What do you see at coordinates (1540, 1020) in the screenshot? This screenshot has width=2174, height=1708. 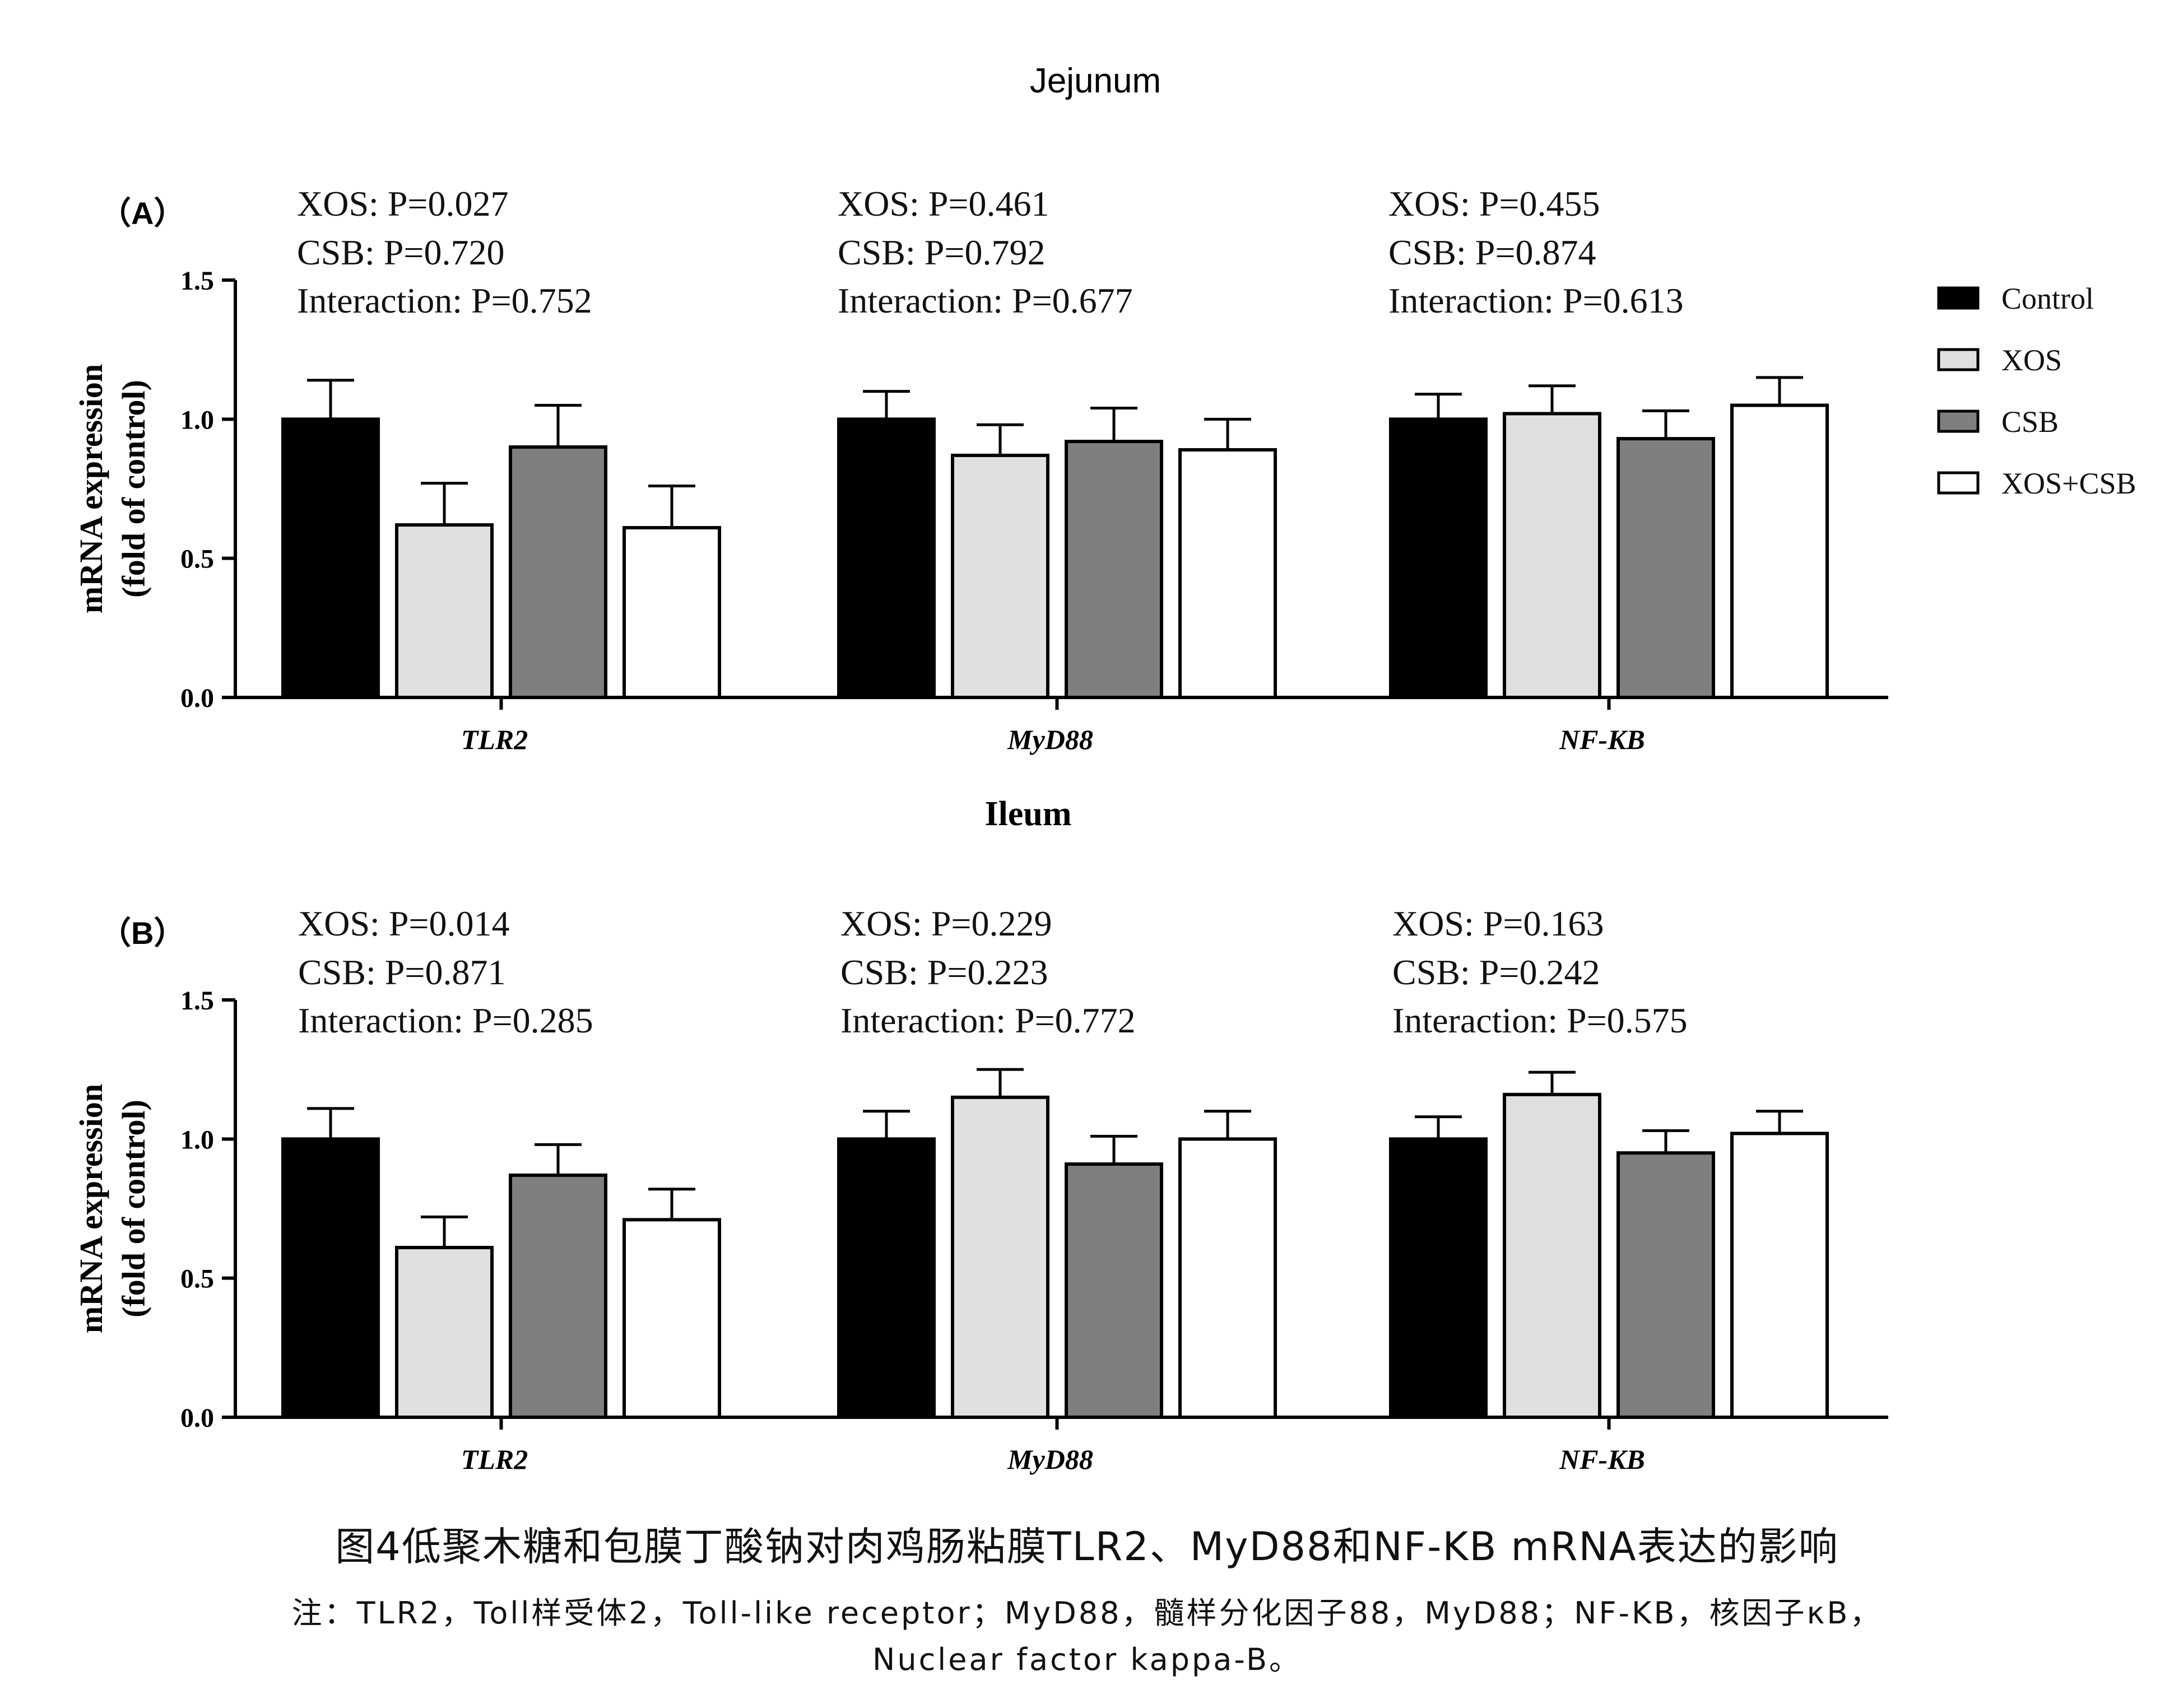 I see `stat-line-nf-kb-3: Interaction: P=0.575` at bounding box center [1540, 1020].